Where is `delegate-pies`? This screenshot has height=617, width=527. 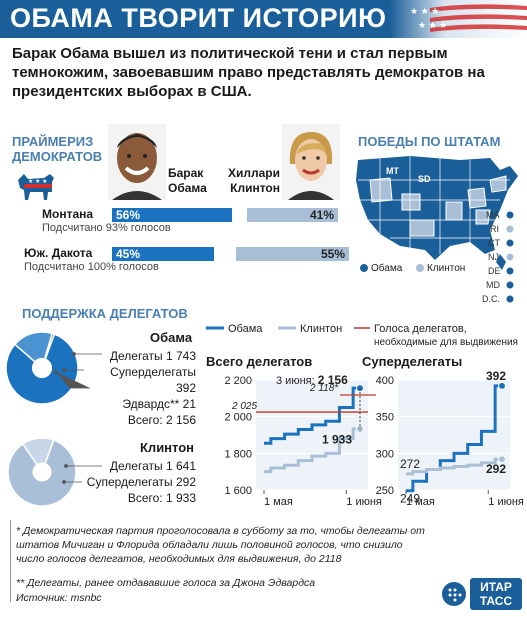 delegate-pies is located at coordinates (53, 419).